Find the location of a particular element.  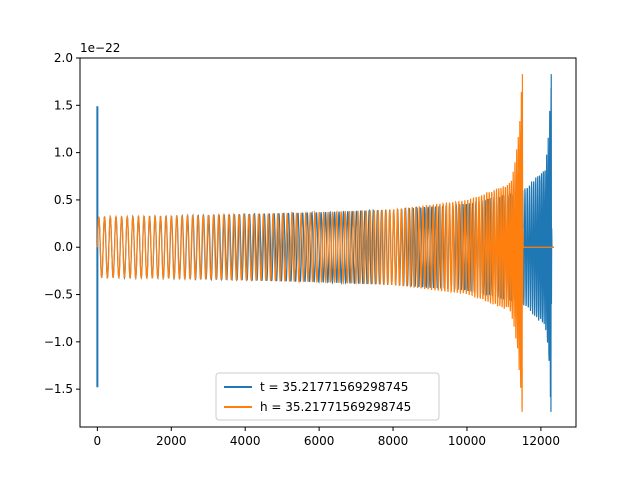

y-tick-label: −1.5 is located at coordinates (58, 389).